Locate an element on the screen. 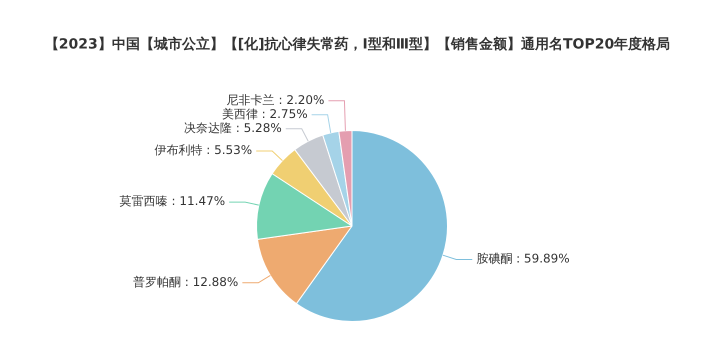 This screenshot has width=715, height=337. slice-label: 胺碘酮 : 59.89% is located at coordinates (523, 259).